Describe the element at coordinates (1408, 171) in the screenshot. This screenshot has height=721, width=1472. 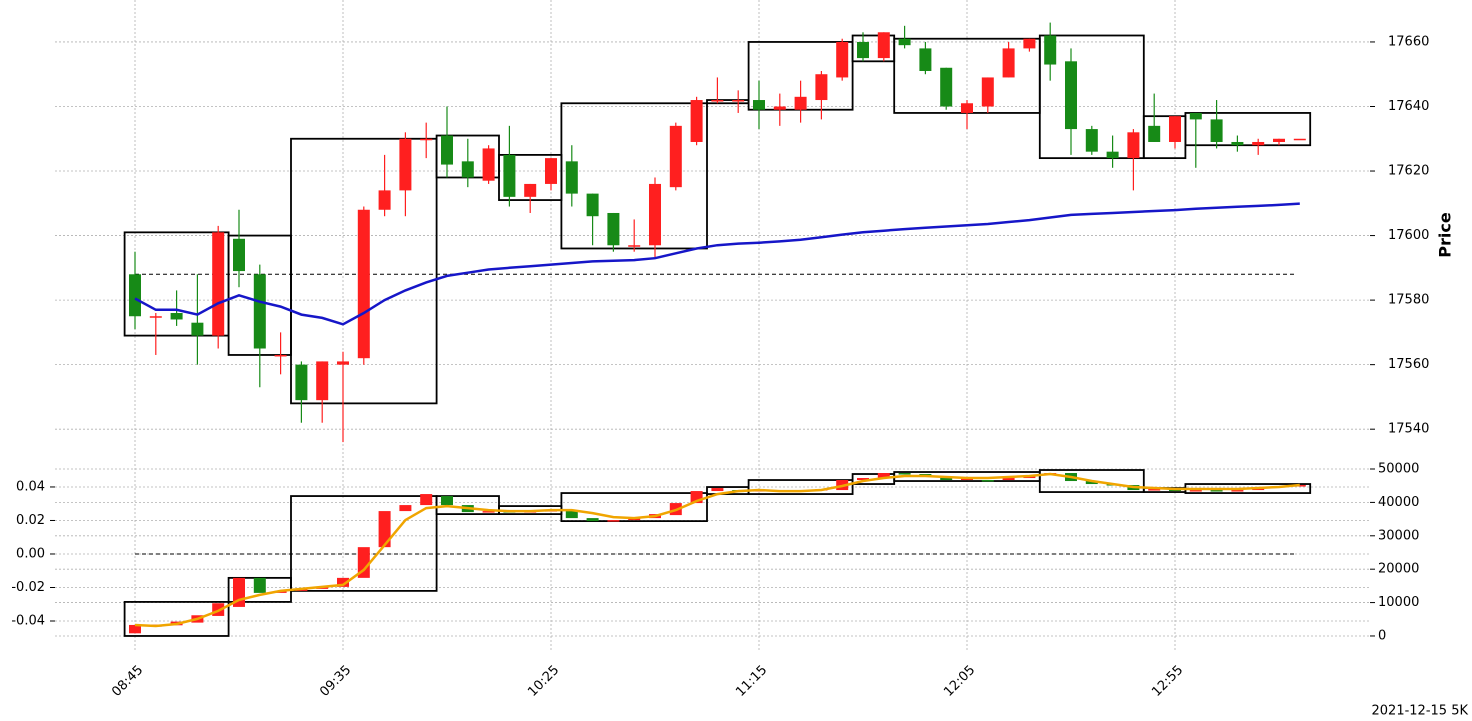
I see `y-tick-label: 17620` at that location.